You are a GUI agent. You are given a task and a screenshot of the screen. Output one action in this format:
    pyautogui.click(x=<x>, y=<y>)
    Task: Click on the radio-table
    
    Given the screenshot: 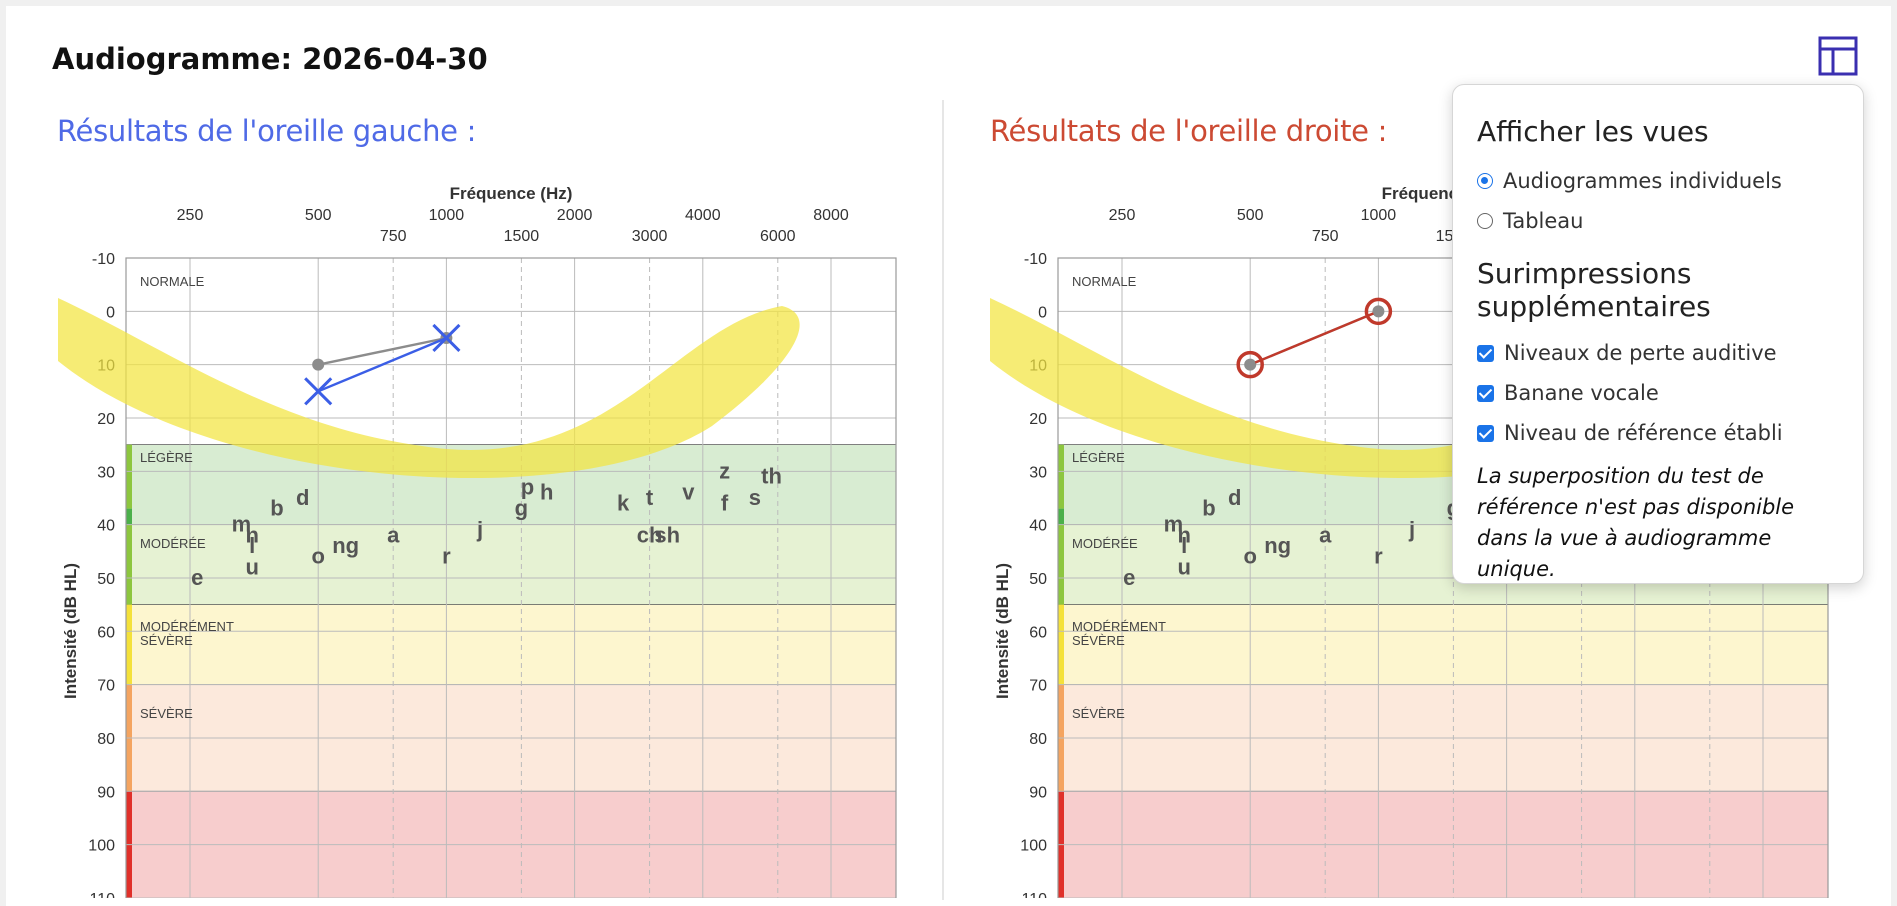 What is the action you would take?
    pyautogui.click(x=1485, y=221)
    